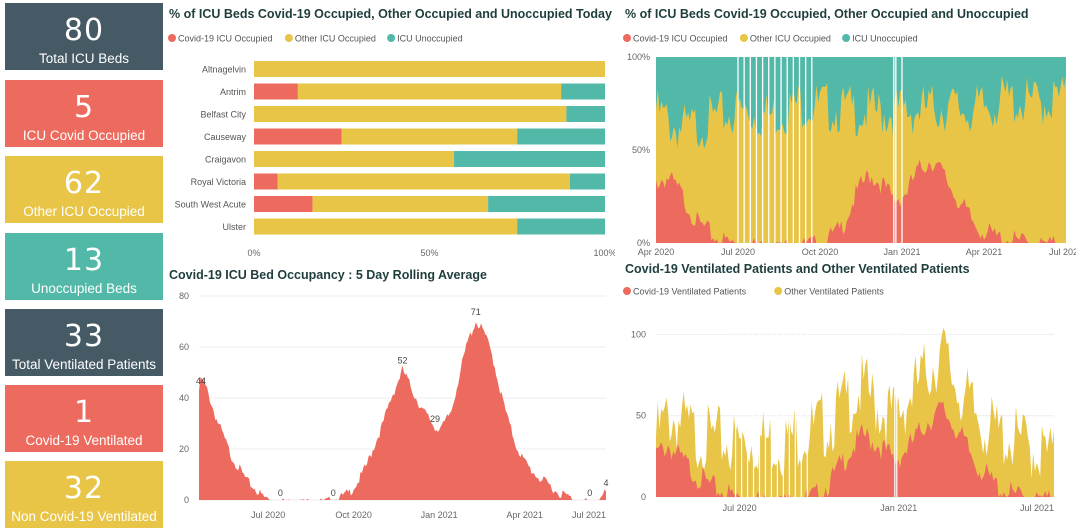  What do you see at coordinates (435, 419) in the screenshot?
I see `data-label: 29` at bounding box center [435, 419].